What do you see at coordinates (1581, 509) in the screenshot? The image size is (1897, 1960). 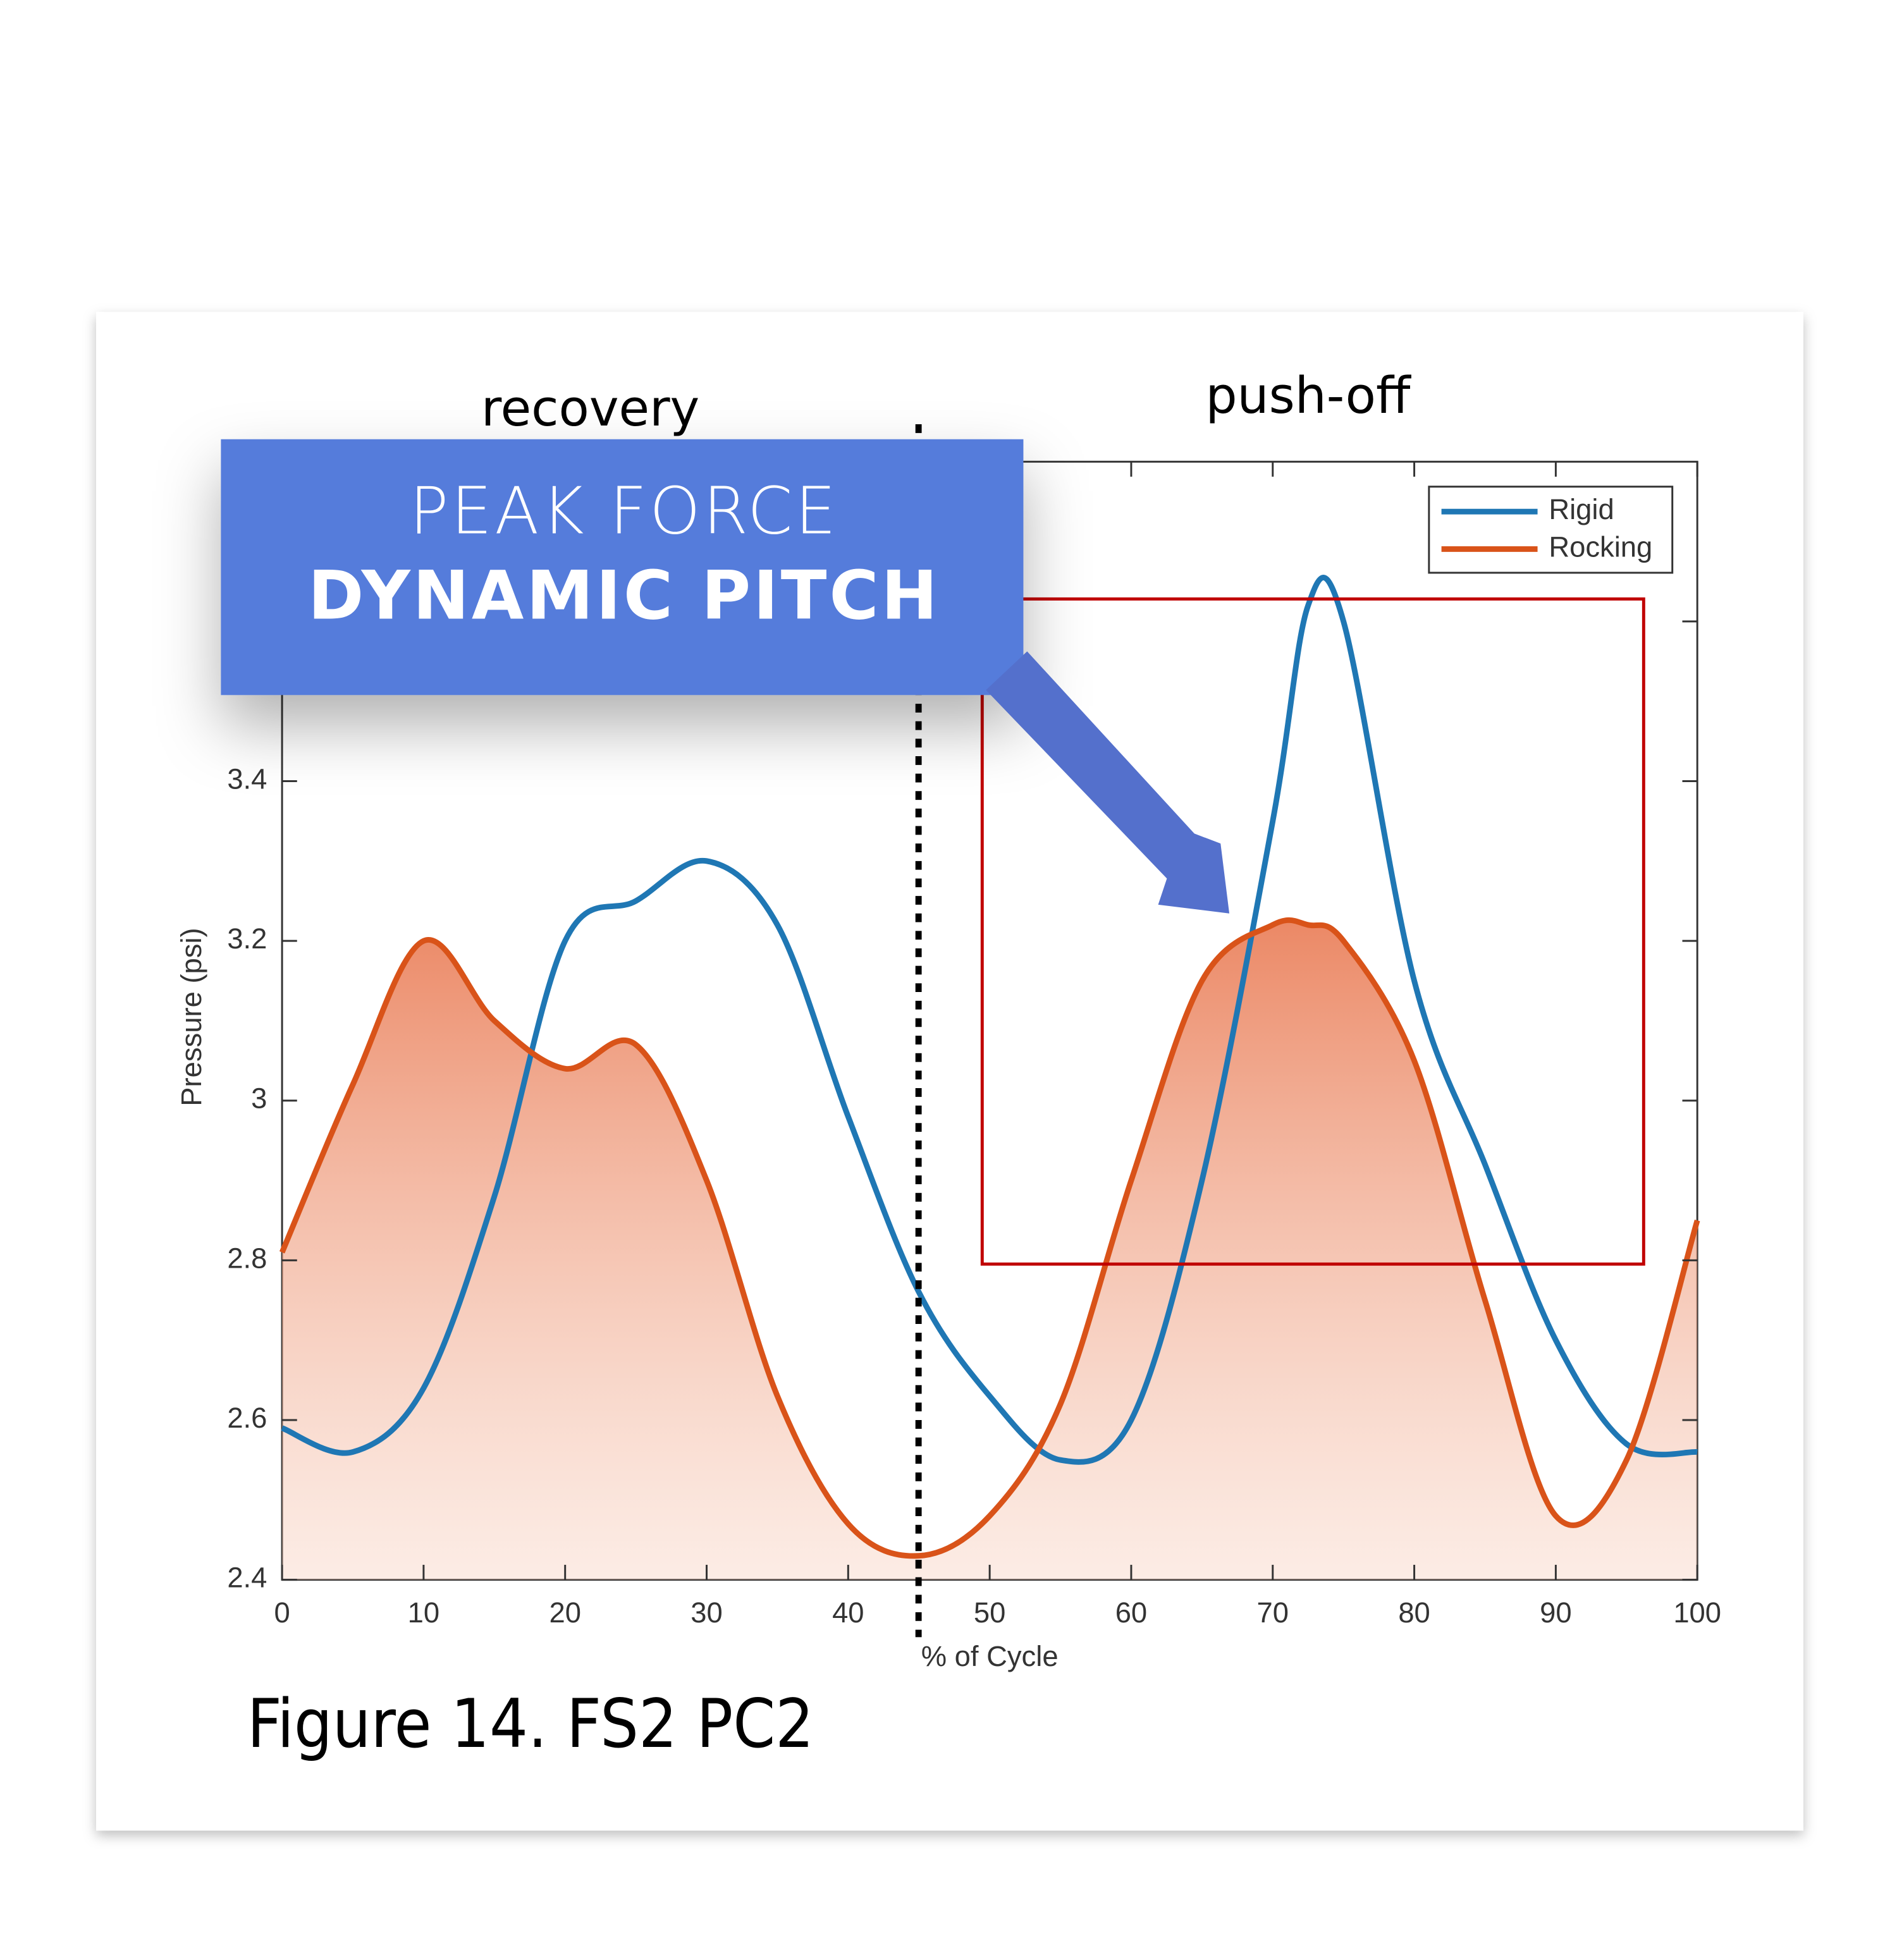 I see `legend-label: Rigid` at bounding box center [1581, 509].